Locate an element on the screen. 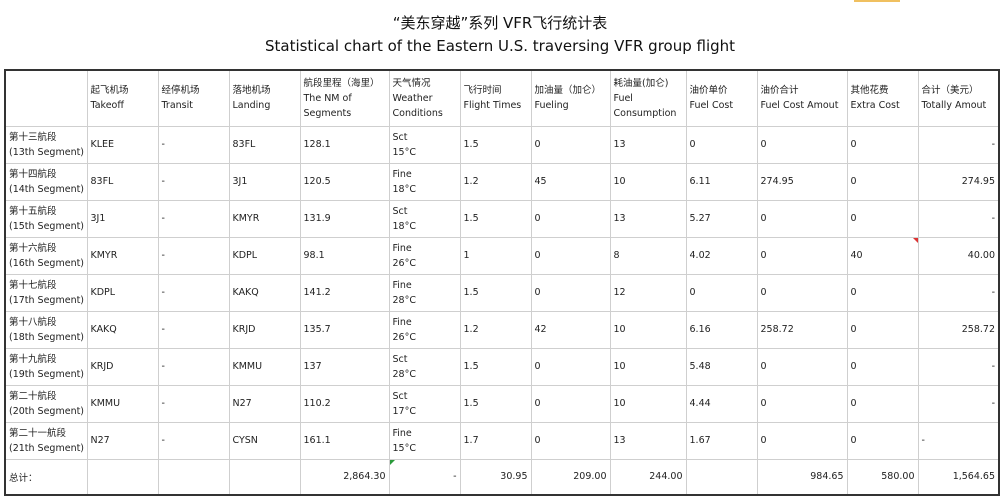 This screenshot has height=499, width=1000. totals-weather-value: - is located at coordinates (455, 477).